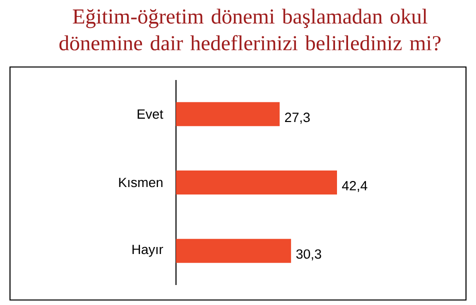 This screenshot has height=305, width=476. I want to click on data-label: 27,3, so click(297, 118).